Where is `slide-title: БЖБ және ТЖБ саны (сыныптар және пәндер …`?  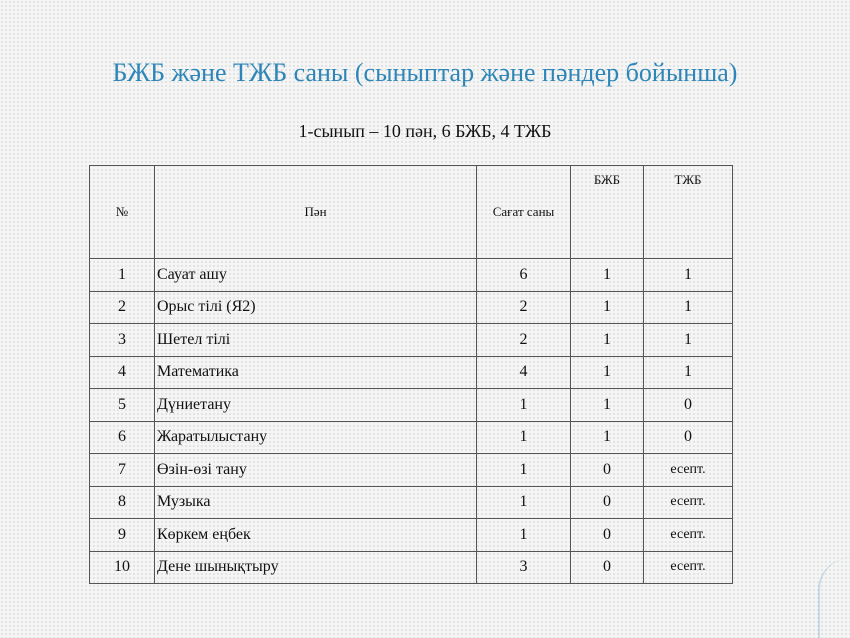
slide-title: БЖБ және ТЖБ саны (сыныптар және пәндер … is located at coordinates (425, 72).